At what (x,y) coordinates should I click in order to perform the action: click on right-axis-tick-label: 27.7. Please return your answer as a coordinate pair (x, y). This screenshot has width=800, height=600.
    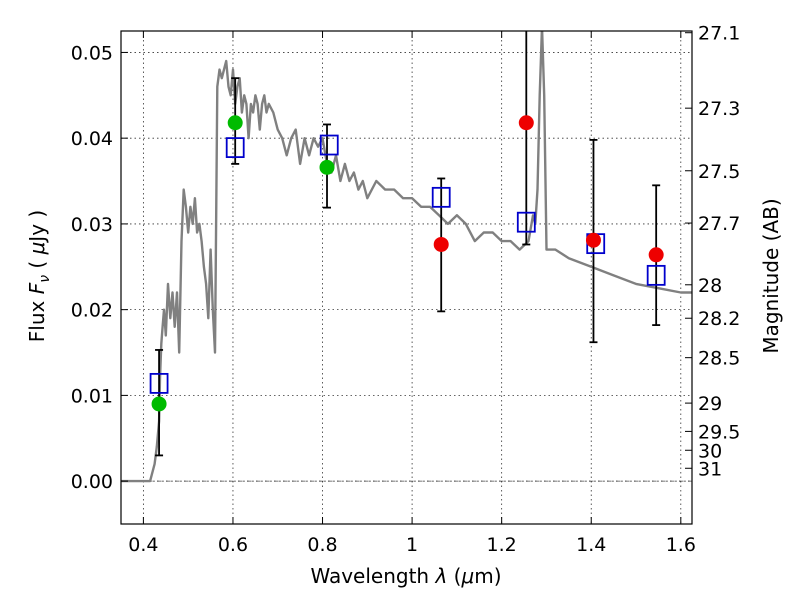
    Looking at the image, I should click on (719, 224).